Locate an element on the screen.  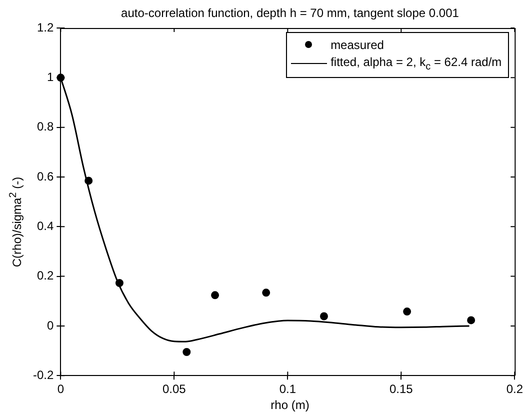
x-tick-label: 0 is located at coordinates (60, 389).